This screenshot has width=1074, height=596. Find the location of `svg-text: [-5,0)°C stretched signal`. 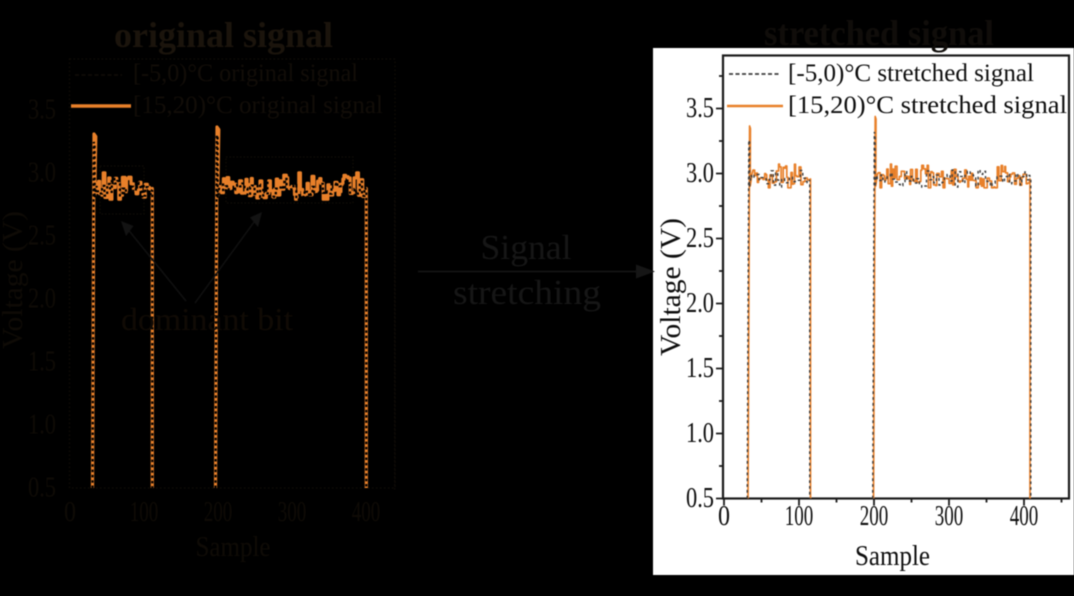

svg-text: [-5,0)°C stretched signal is located at coordinates (911, 73).